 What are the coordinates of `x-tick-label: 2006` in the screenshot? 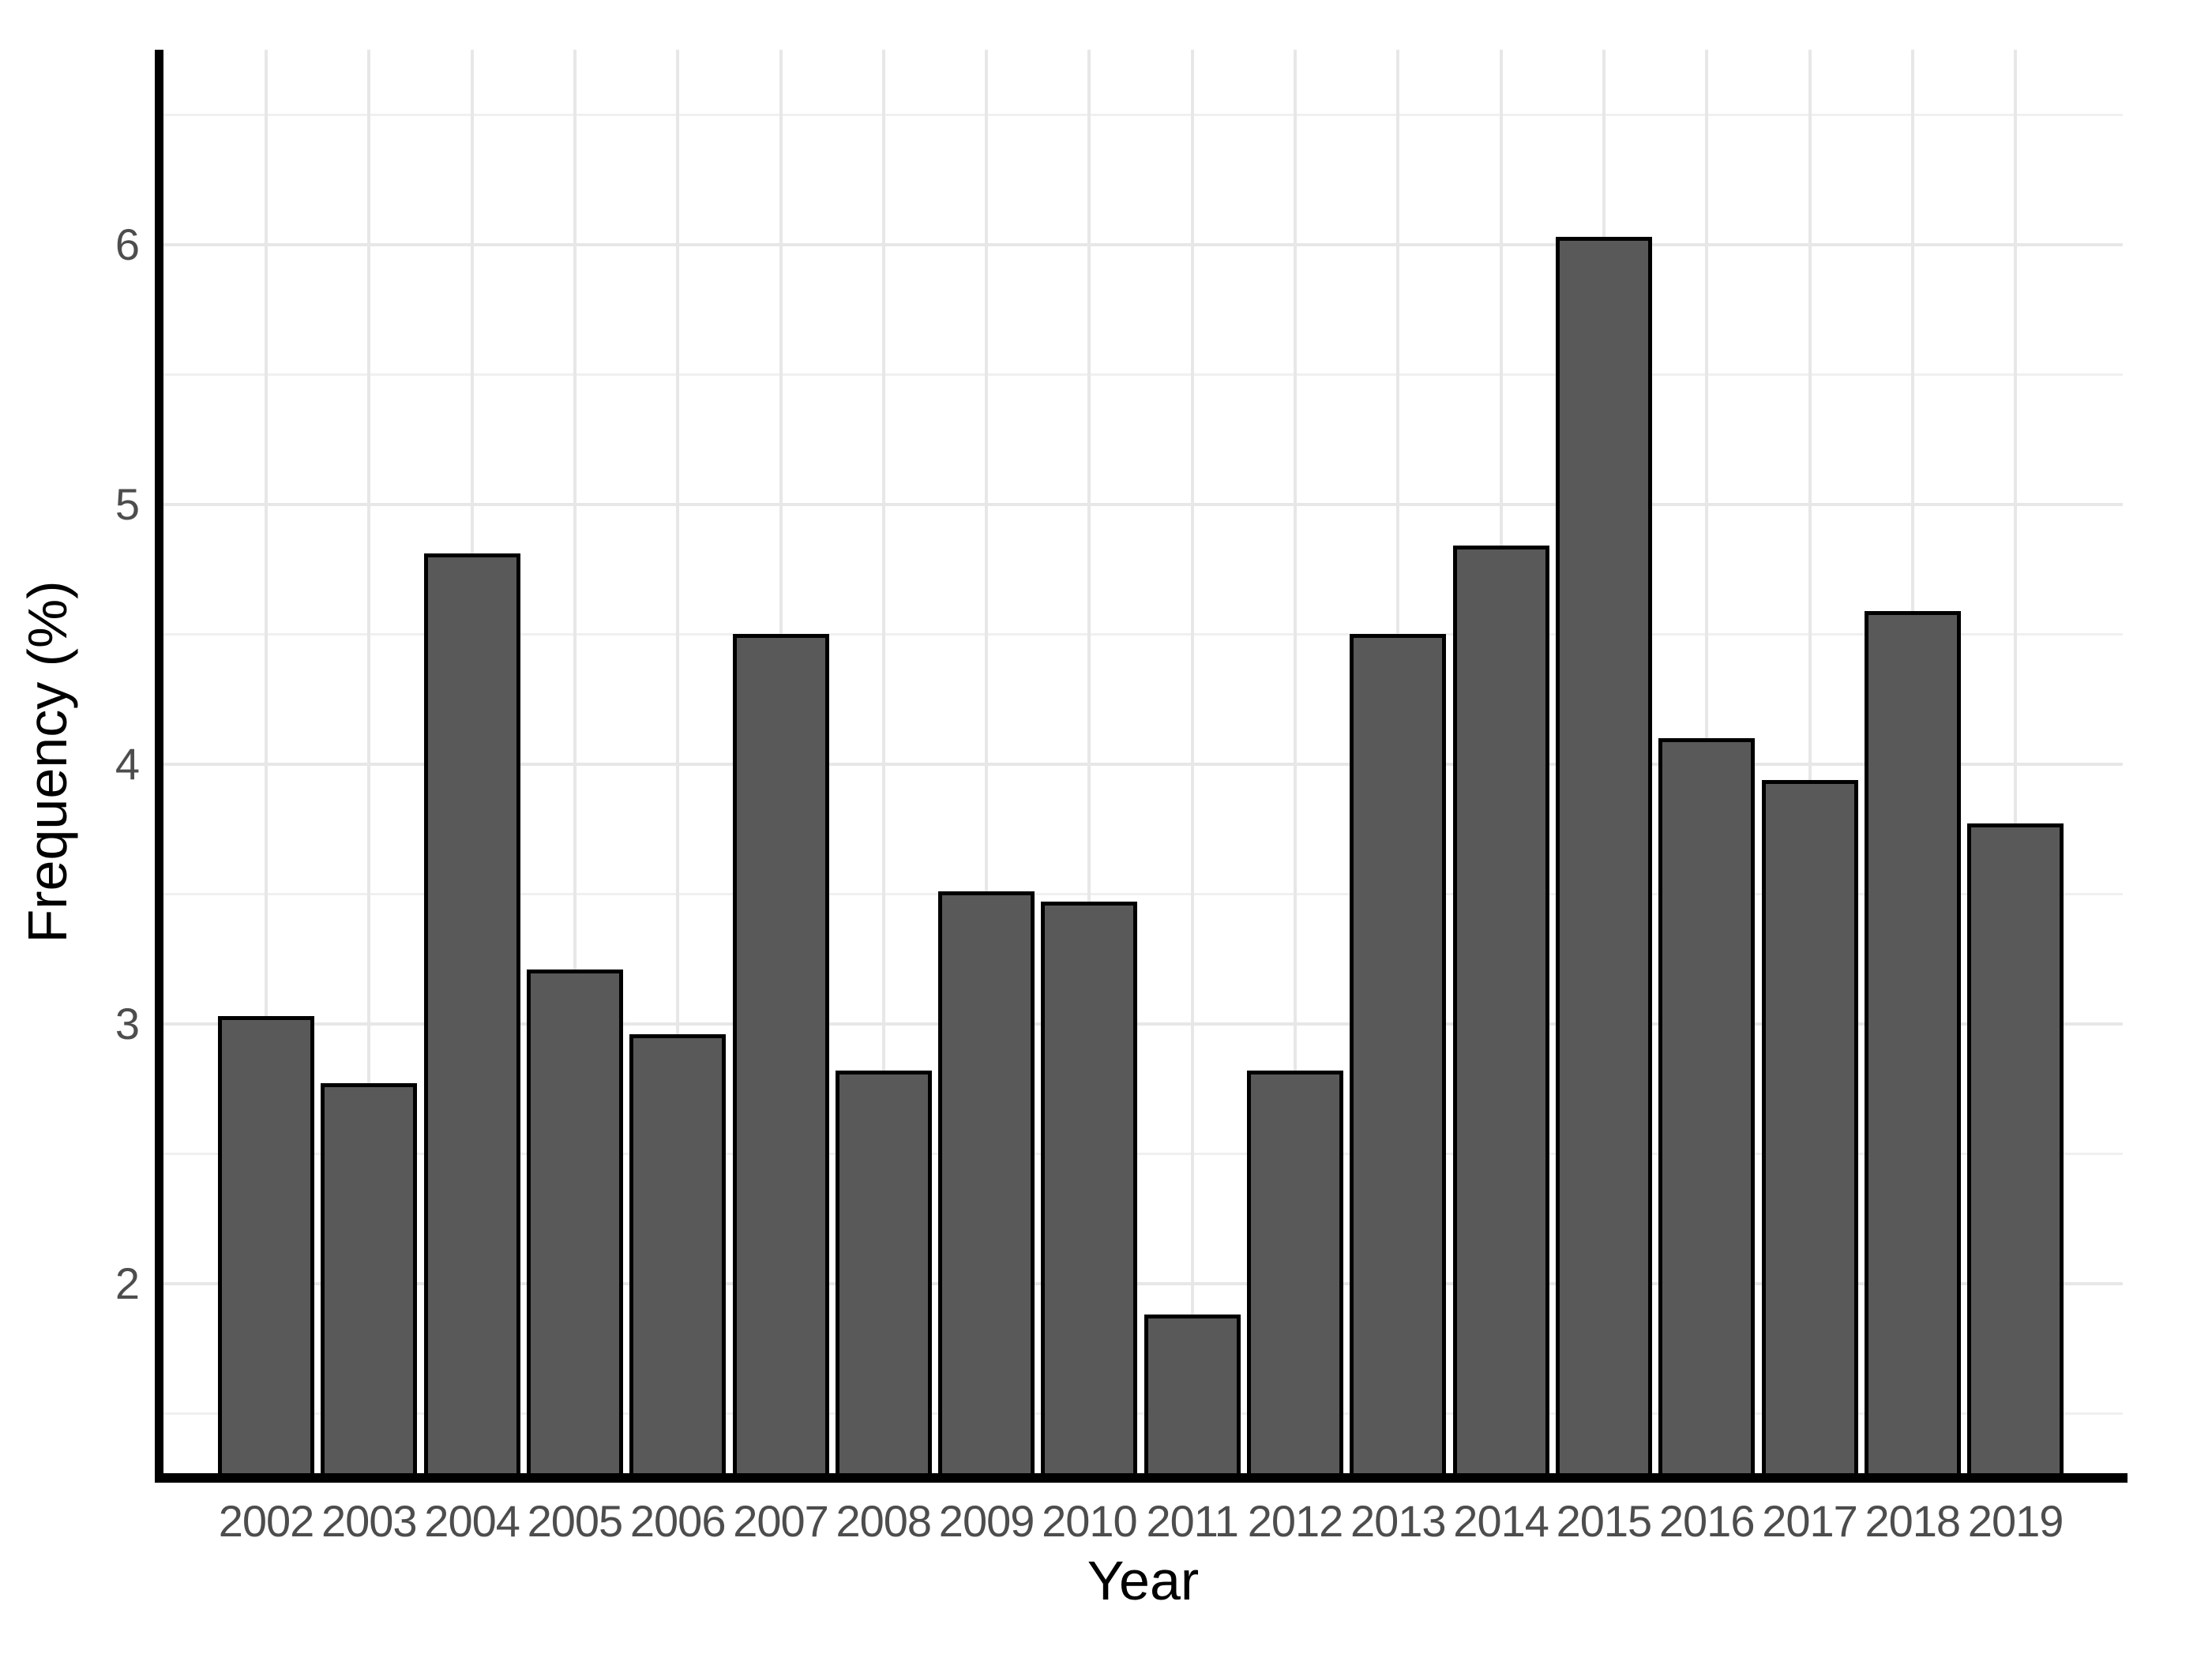 It's located at (678, 1521).